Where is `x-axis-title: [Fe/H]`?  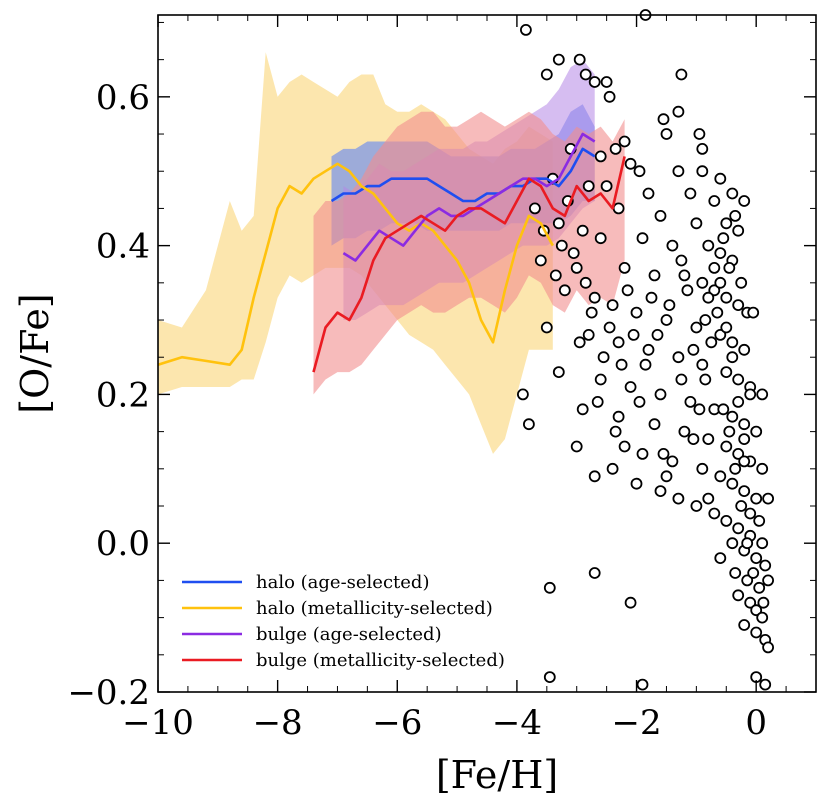
x-axis-title: [Fe/H] is located at coordinates (497, 775).